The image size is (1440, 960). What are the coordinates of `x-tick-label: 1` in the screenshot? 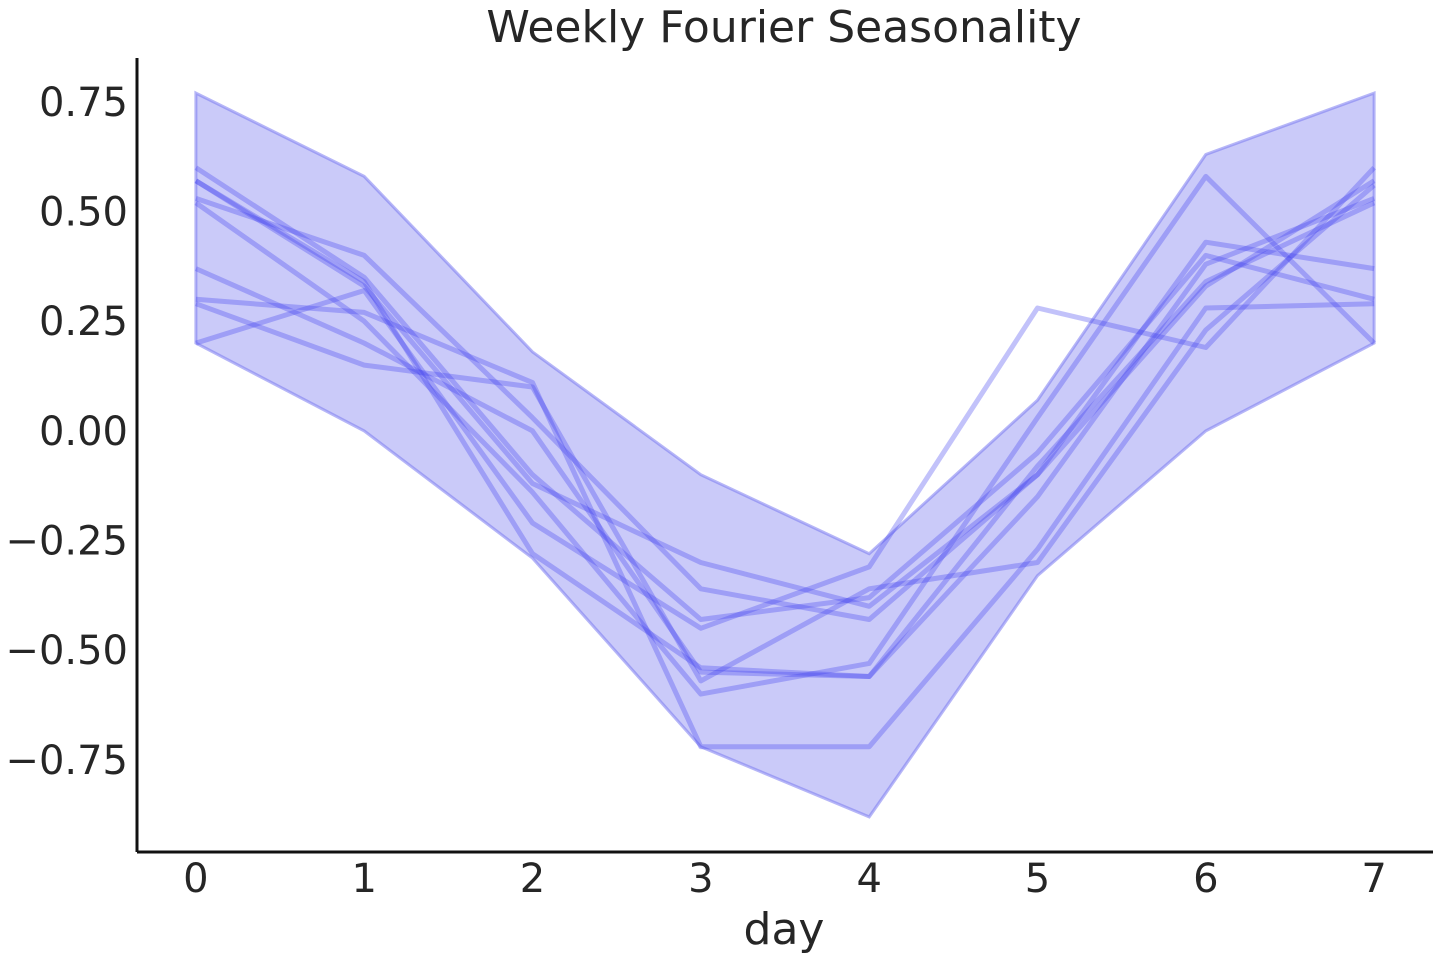 It's located at (363, 879).